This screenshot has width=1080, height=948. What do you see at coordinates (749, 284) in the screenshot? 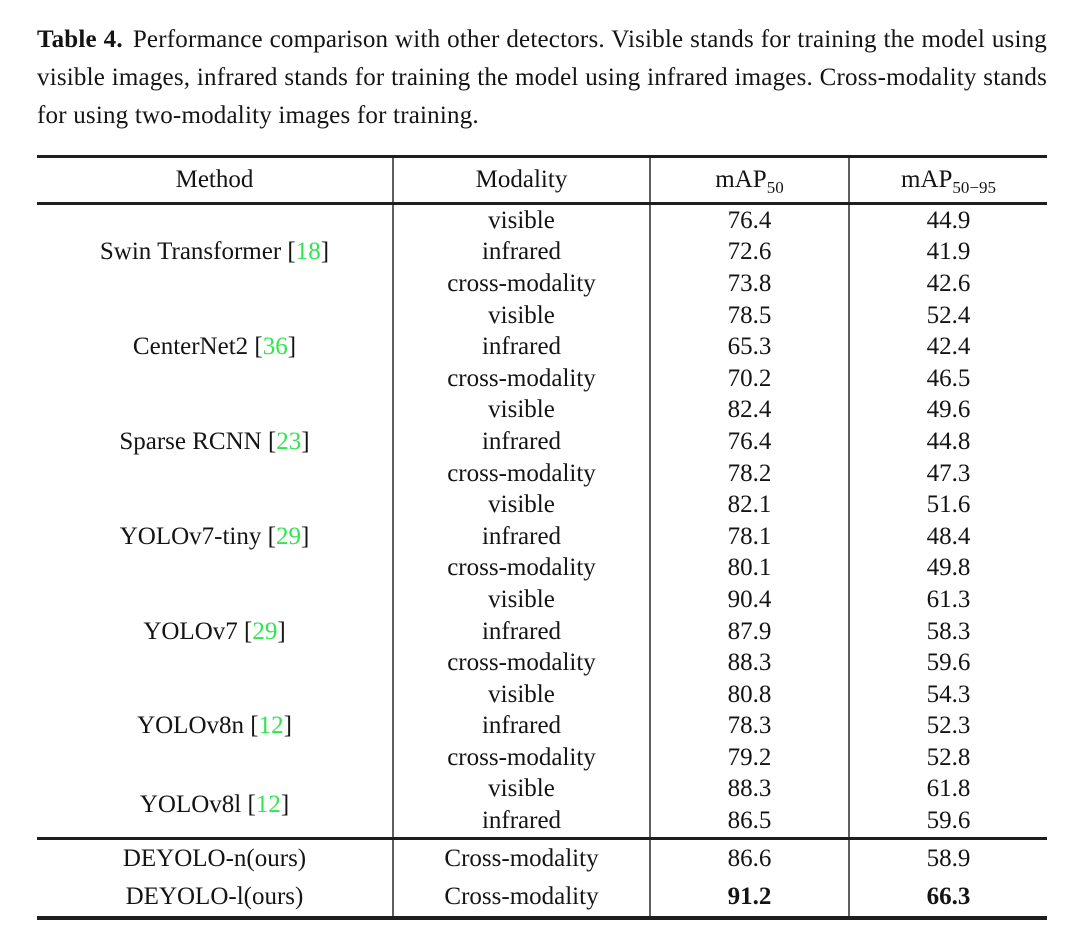
I see `map50-cell: 73.8` at bounding box center [749, 284].